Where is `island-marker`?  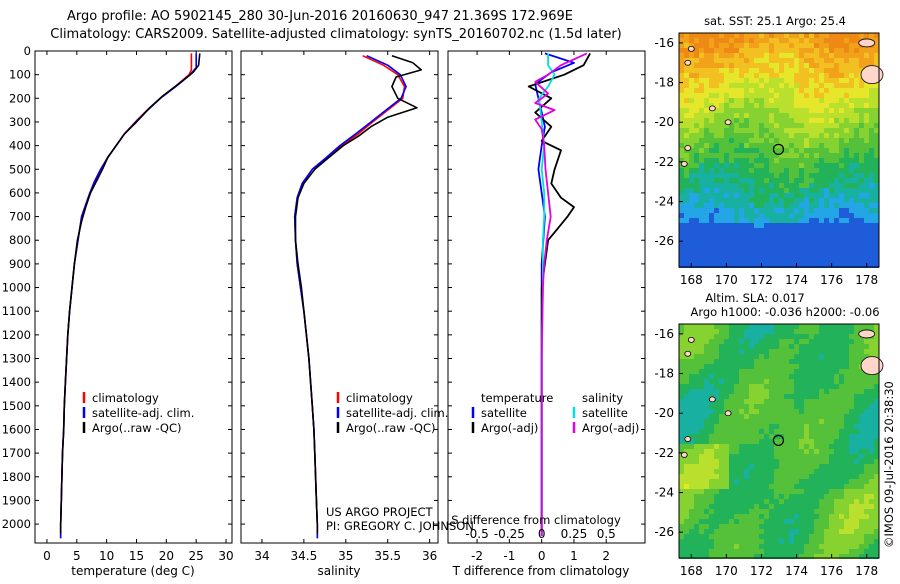
island-marker is located at coordinates (688, 439).